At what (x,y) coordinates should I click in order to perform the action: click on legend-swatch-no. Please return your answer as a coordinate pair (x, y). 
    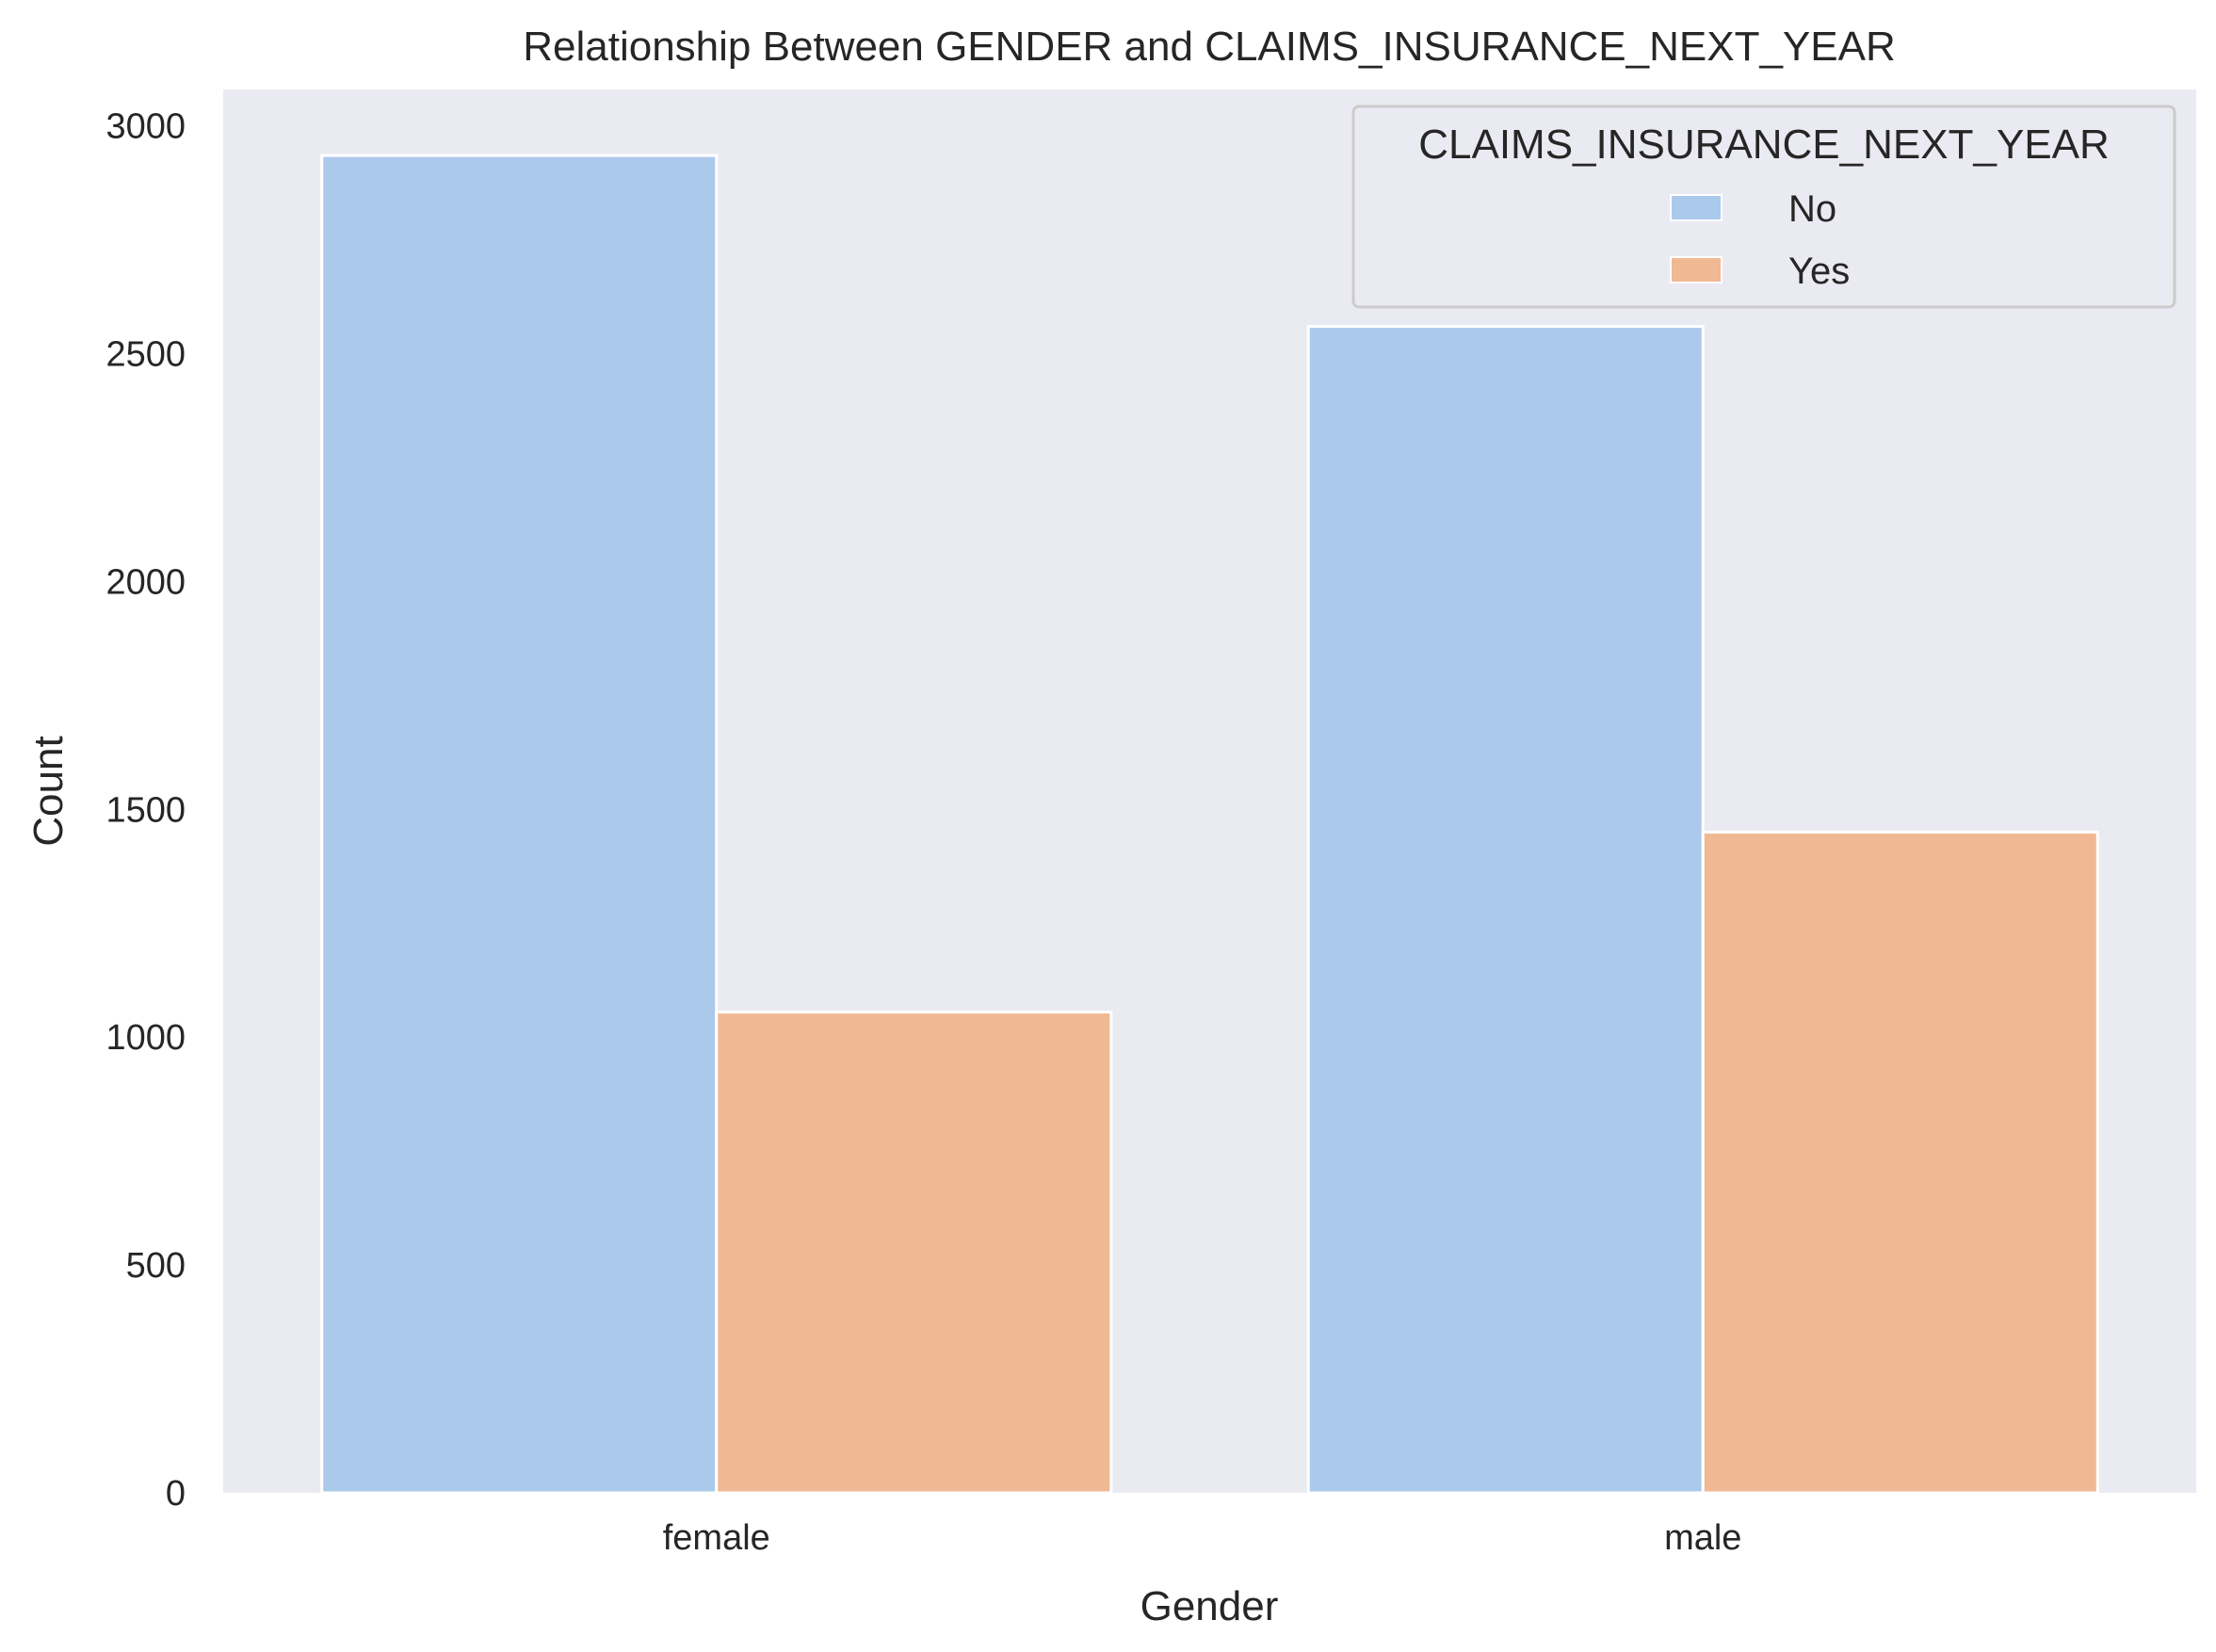
    Looking at the image, I should click on (1696, 207).